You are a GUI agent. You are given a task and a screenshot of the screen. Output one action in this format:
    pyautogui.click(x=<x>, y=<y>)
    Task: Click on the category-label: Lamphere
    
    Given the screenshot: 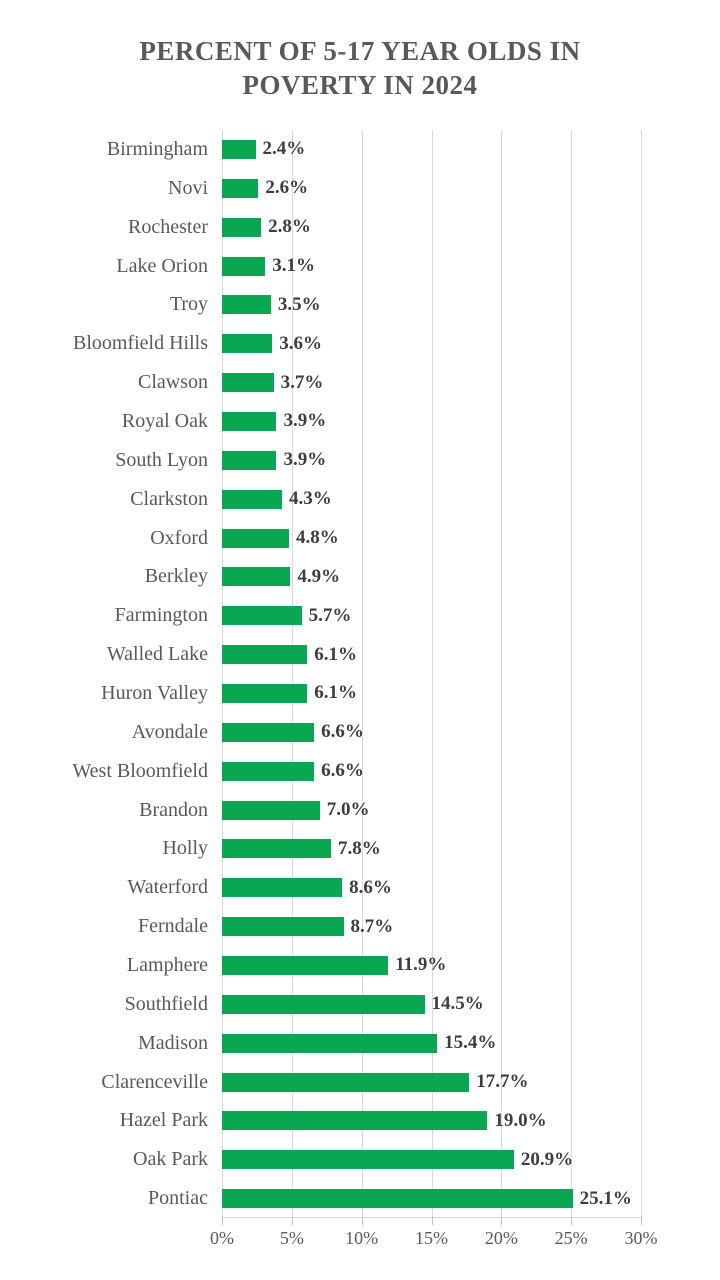 What is the action you would take?
    pyautogui.click(x=167, y=964)
    